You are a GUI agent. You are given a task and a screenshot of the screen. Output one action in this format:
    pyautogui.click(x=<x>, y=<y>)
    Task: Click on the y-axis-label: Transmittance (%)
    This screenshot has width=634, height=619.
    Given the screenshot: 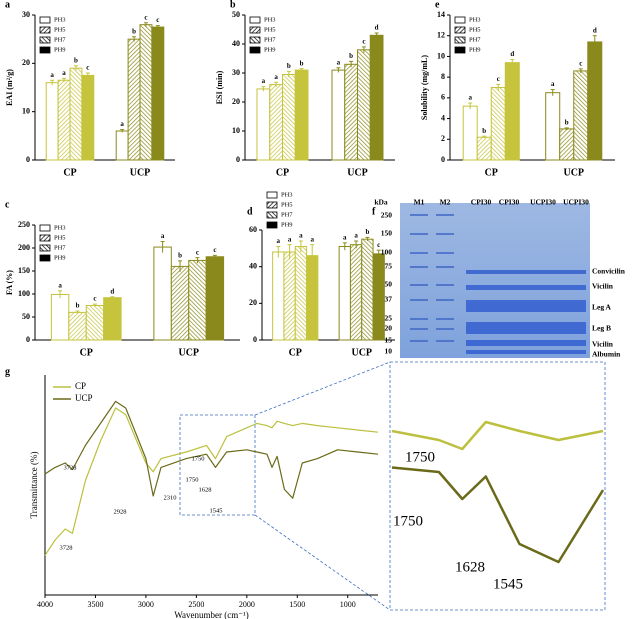 What is the action you would take?
    pyautogui.click(x=34, y=485)
    